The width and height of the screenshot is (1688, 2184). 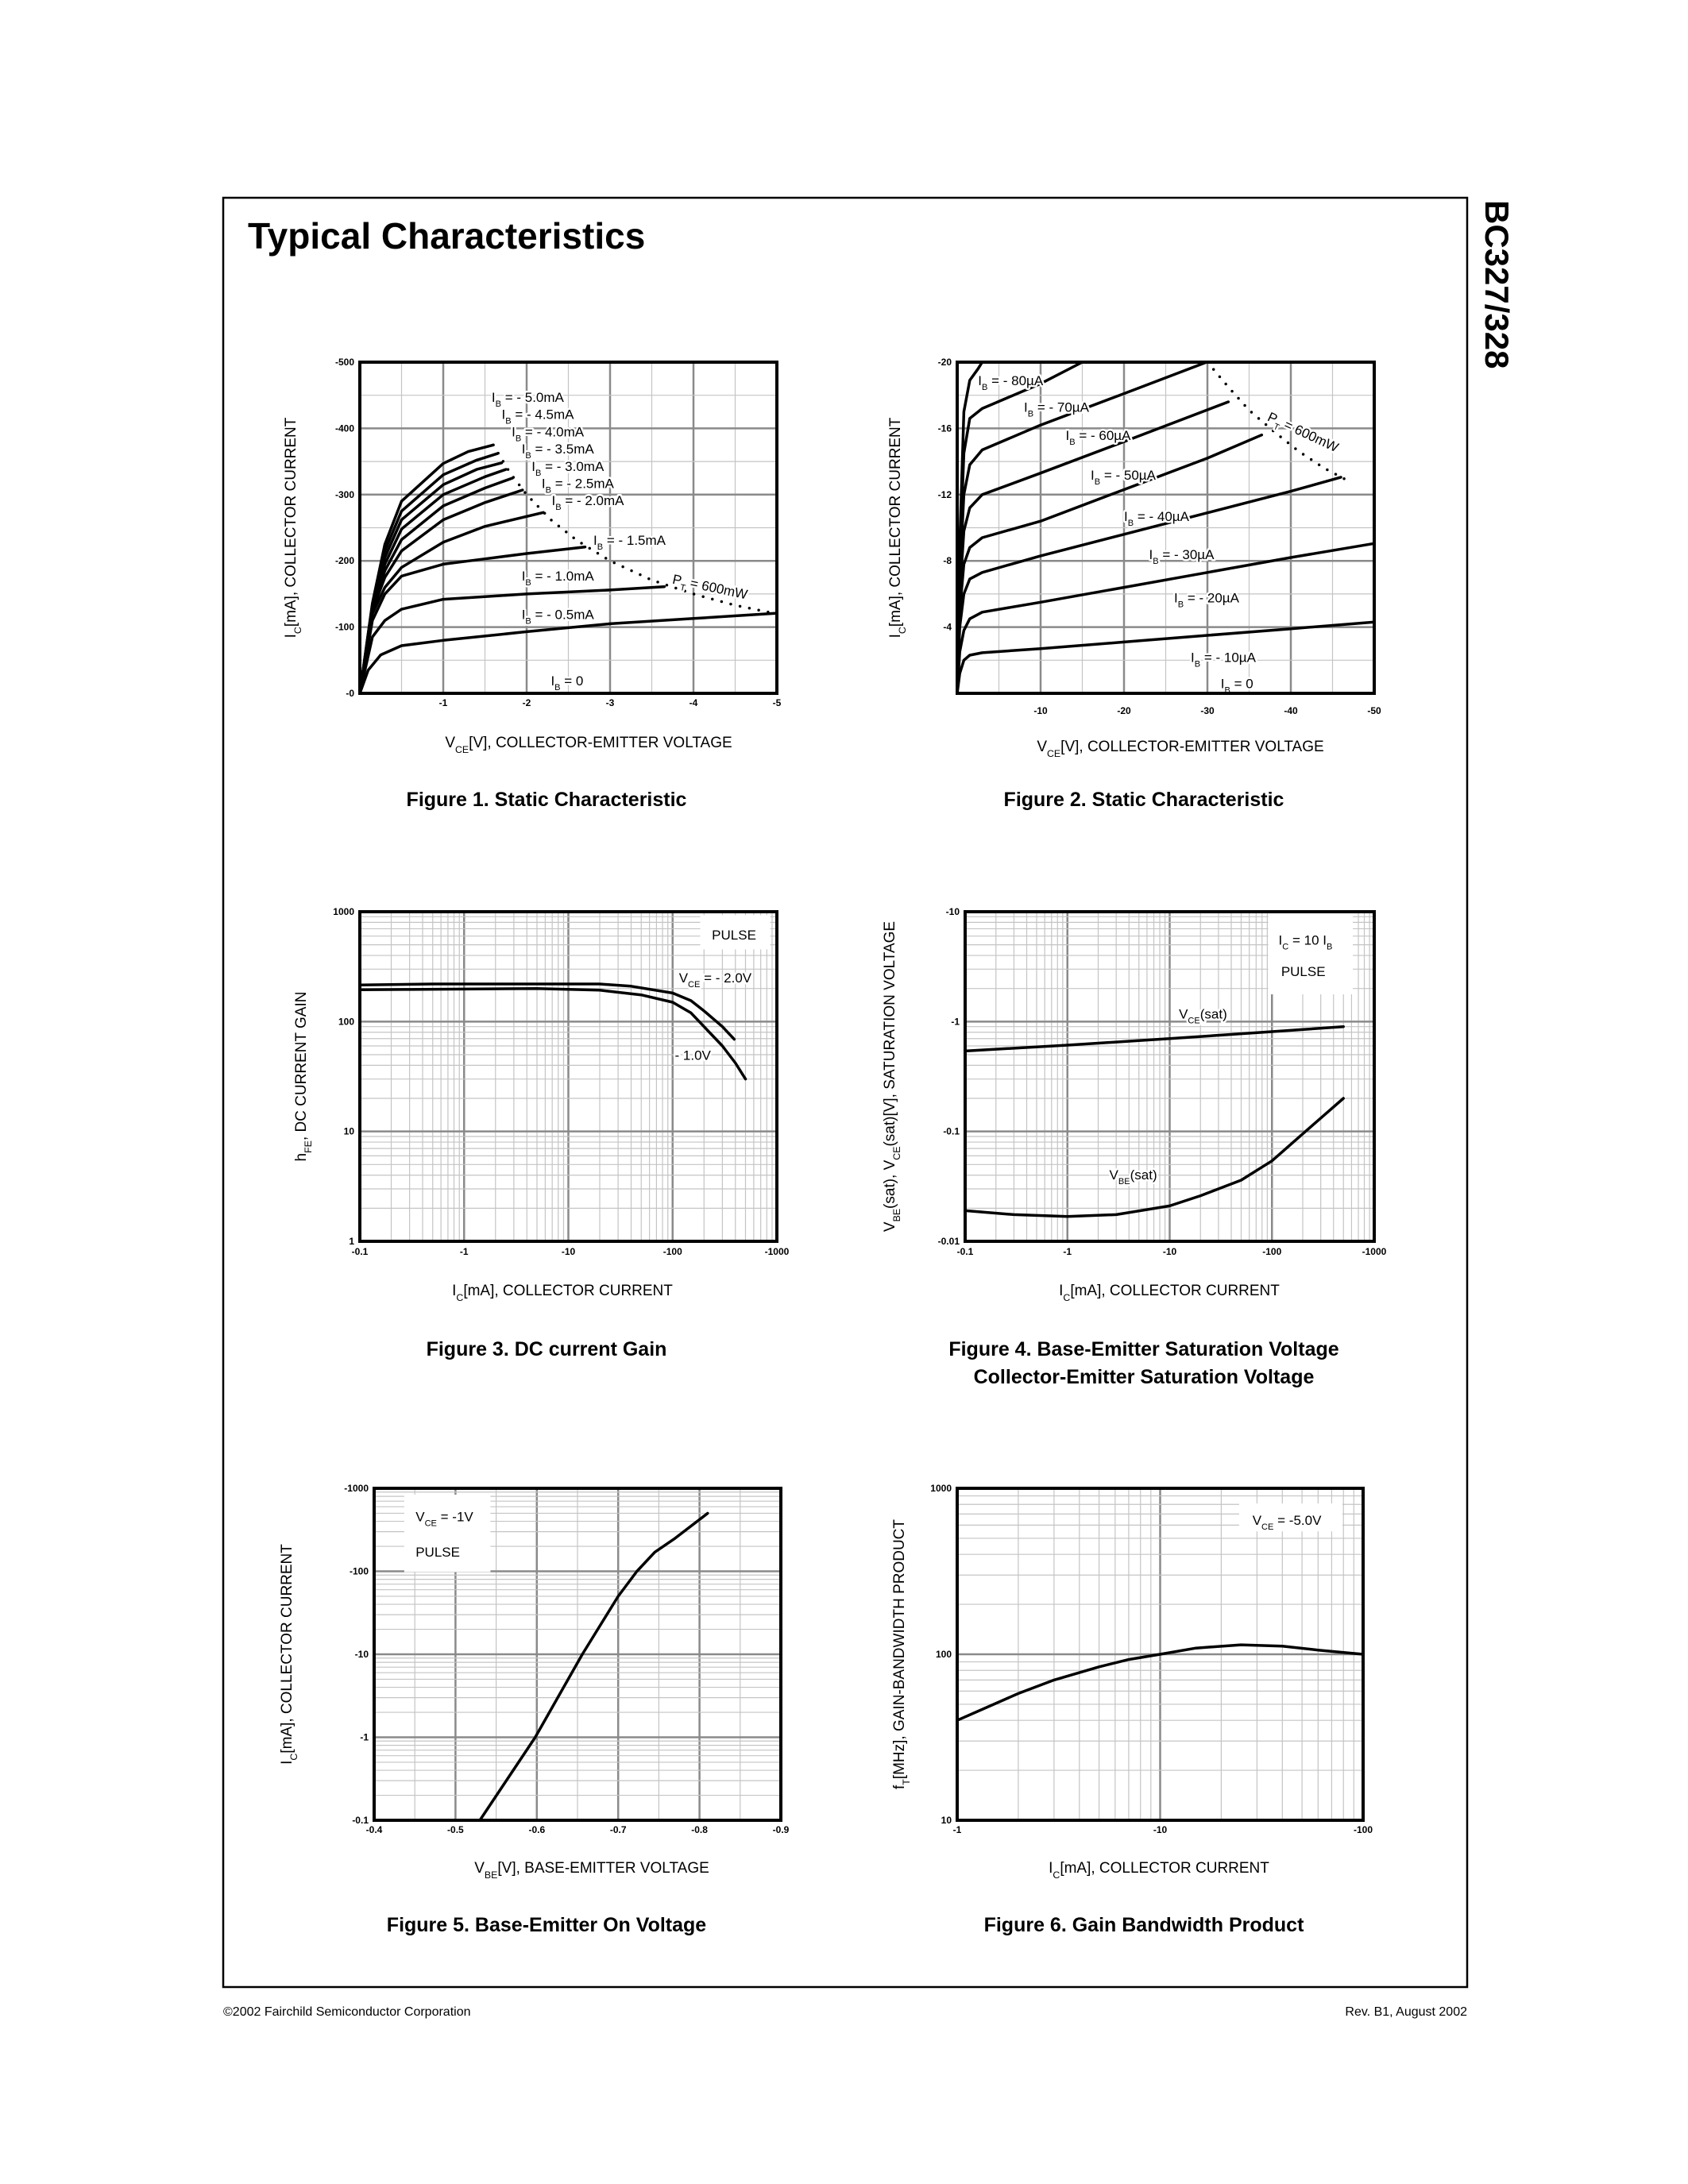 What do you see at coordinates (610, 702) in the screenshot?
I see `x-tick-label: -3` at bounding box center [610, 702].